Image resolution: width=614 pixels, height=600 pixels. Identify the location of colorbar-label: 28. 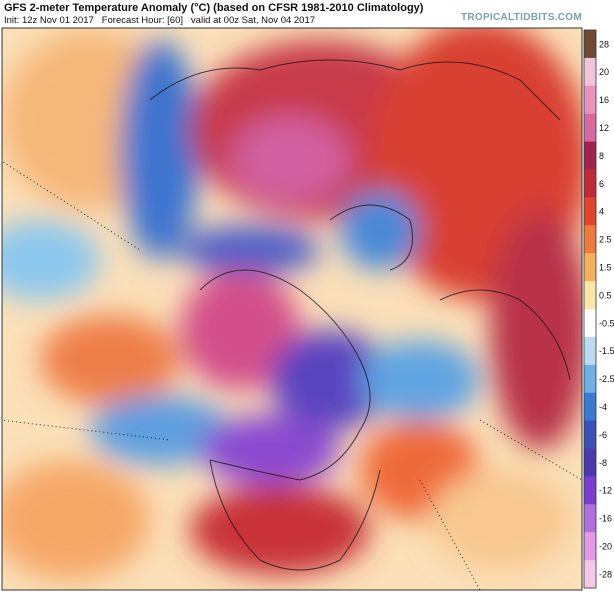
(604, 44).